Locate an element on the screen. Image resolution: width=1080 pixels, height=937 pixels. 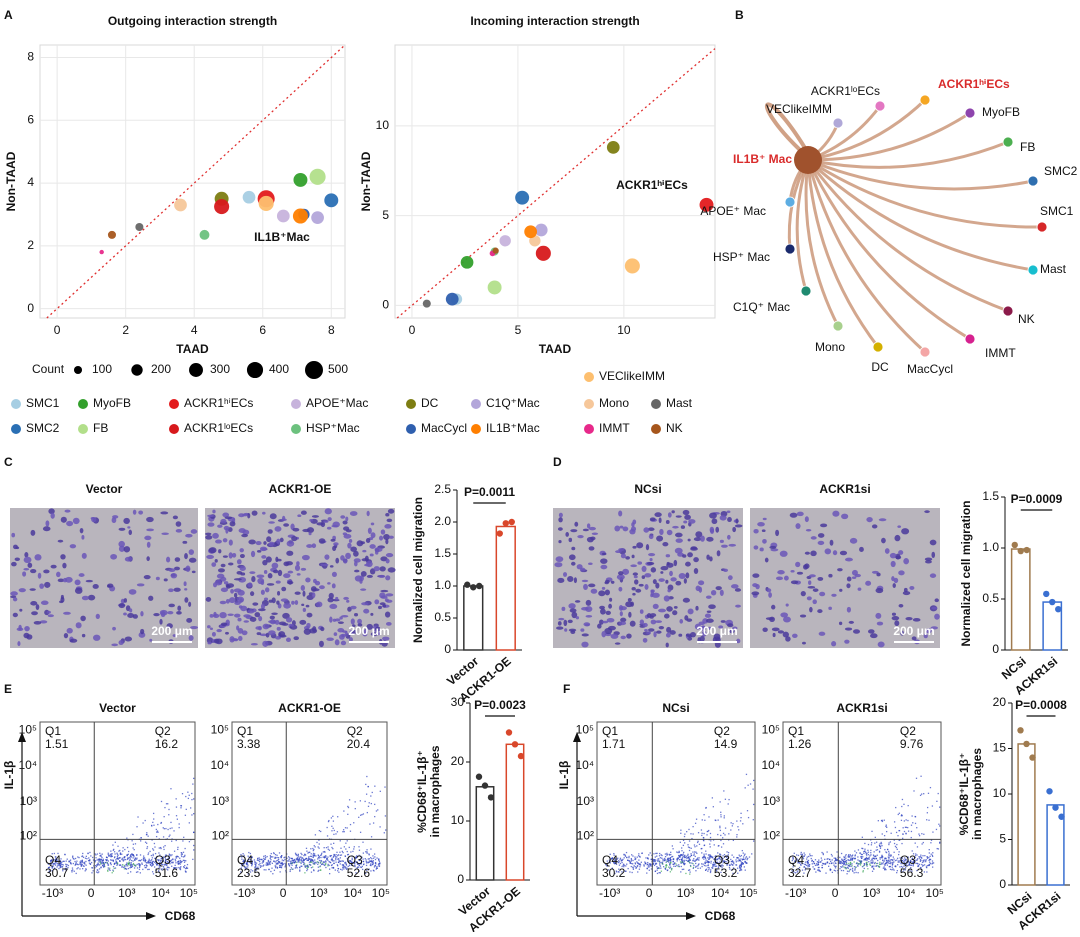
y-tick-label: 1.0 is located at coordinates (990, 547).